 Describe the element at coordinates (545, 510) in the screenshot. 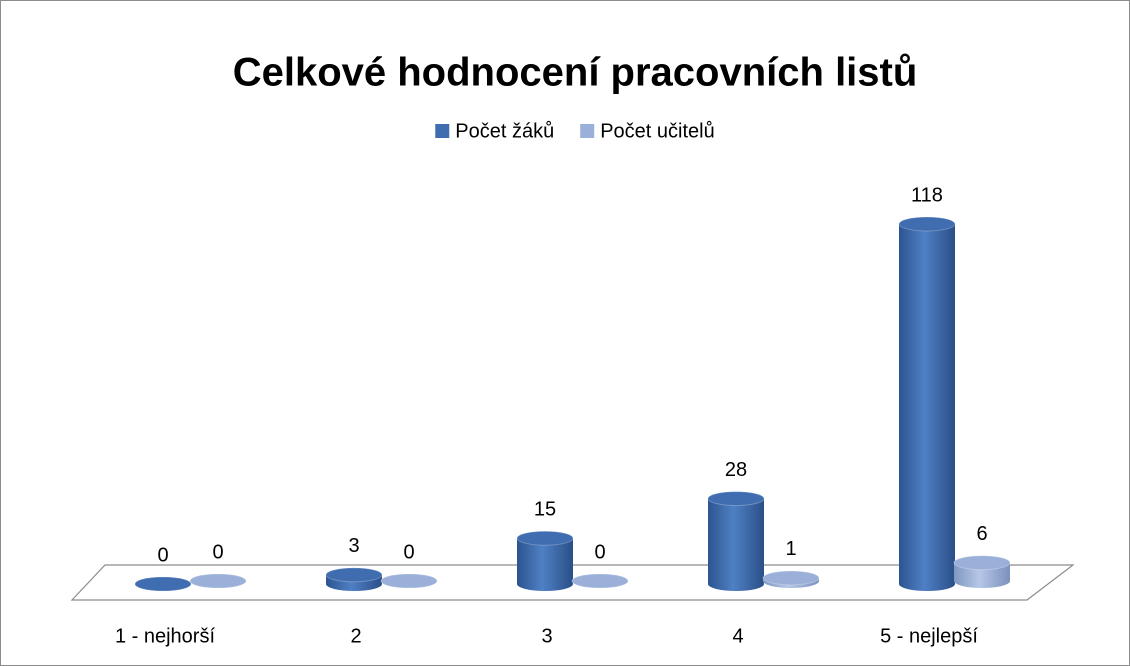

I see `data-label: 15` at that location.